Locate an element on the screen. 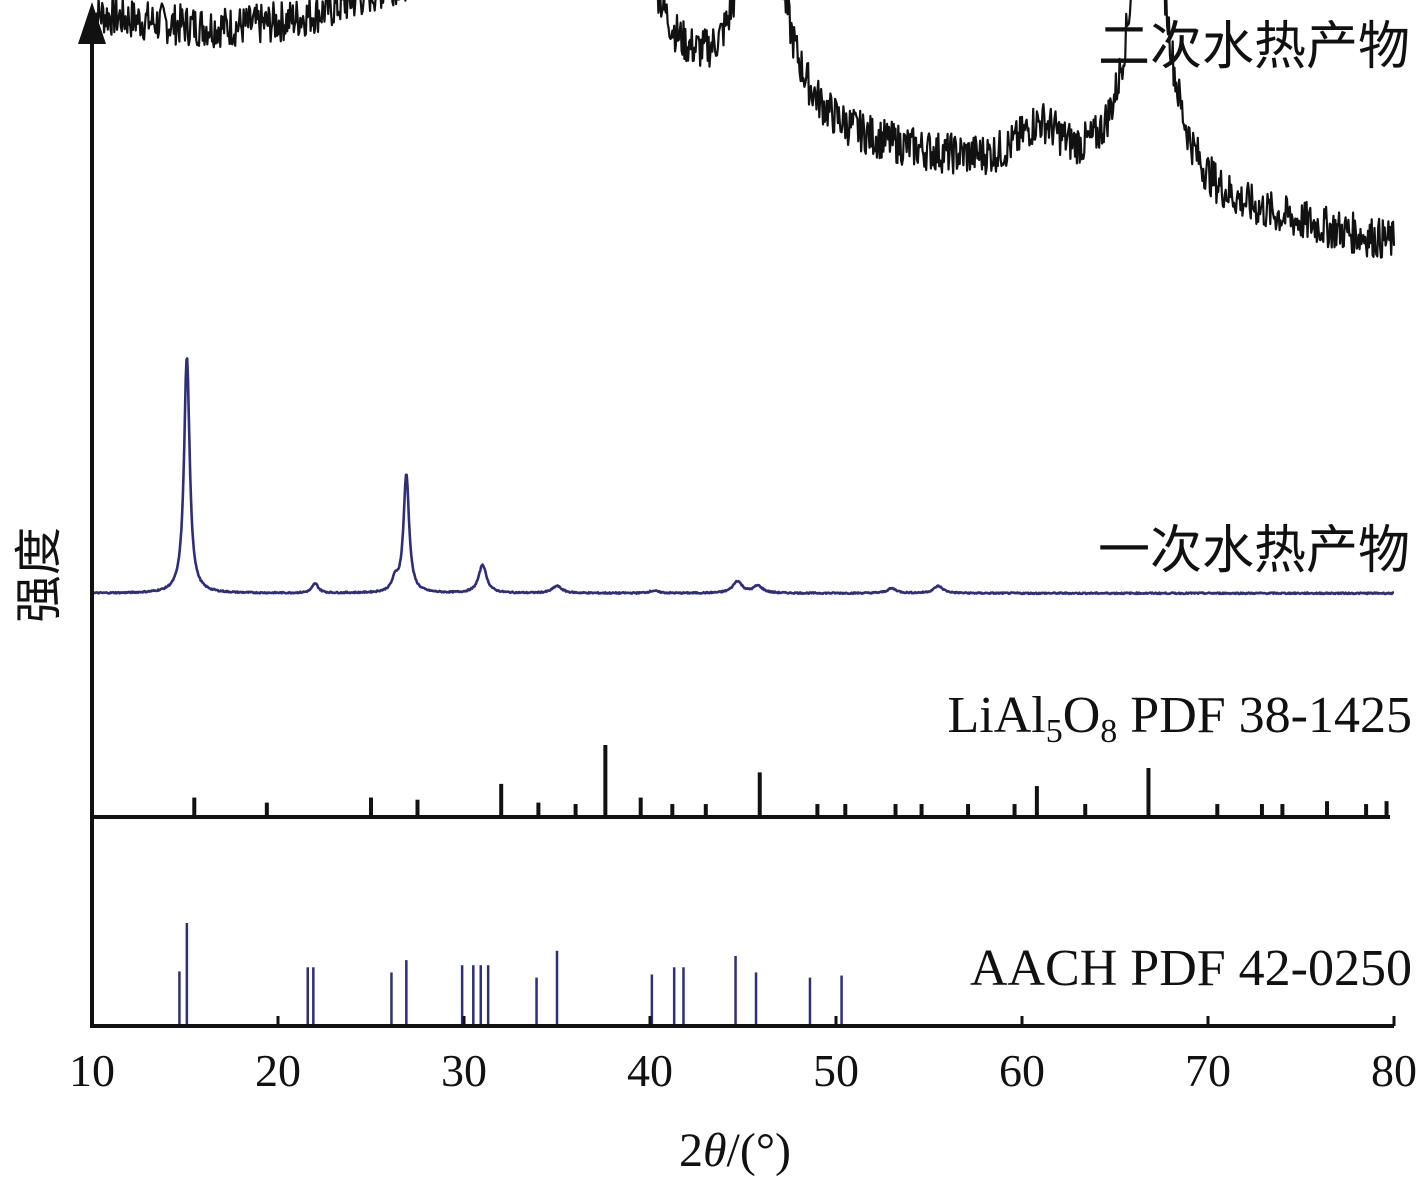  x-tick-label-60: 60 is located at coordinates (1022, 1070).